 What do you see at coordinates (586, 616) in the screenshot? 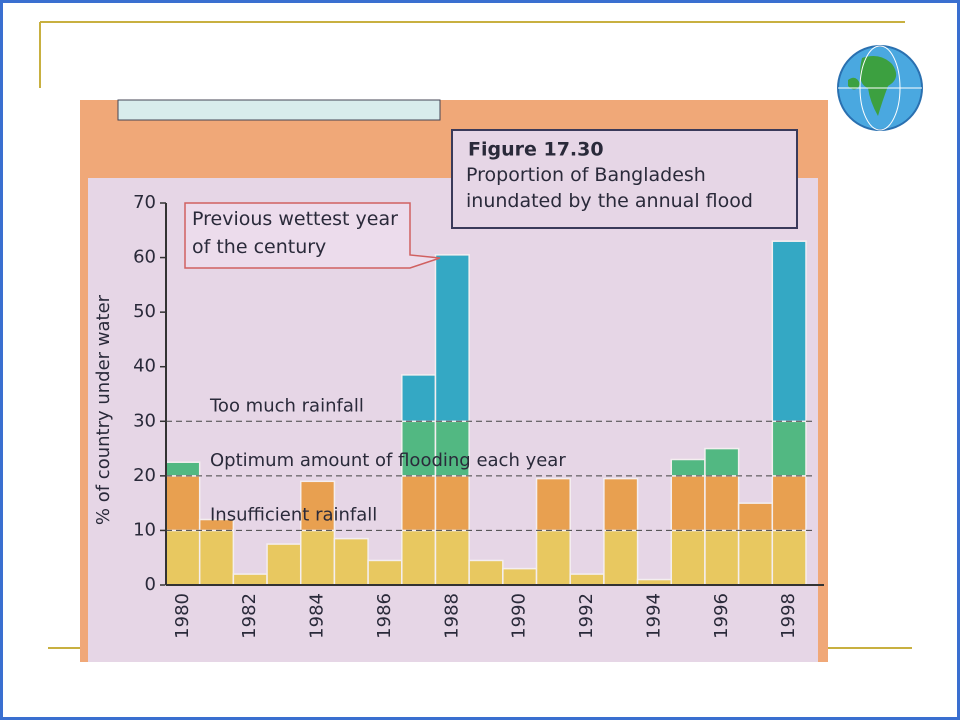
I see `x-tick-label: 1992` at bounding box center [586, 616].